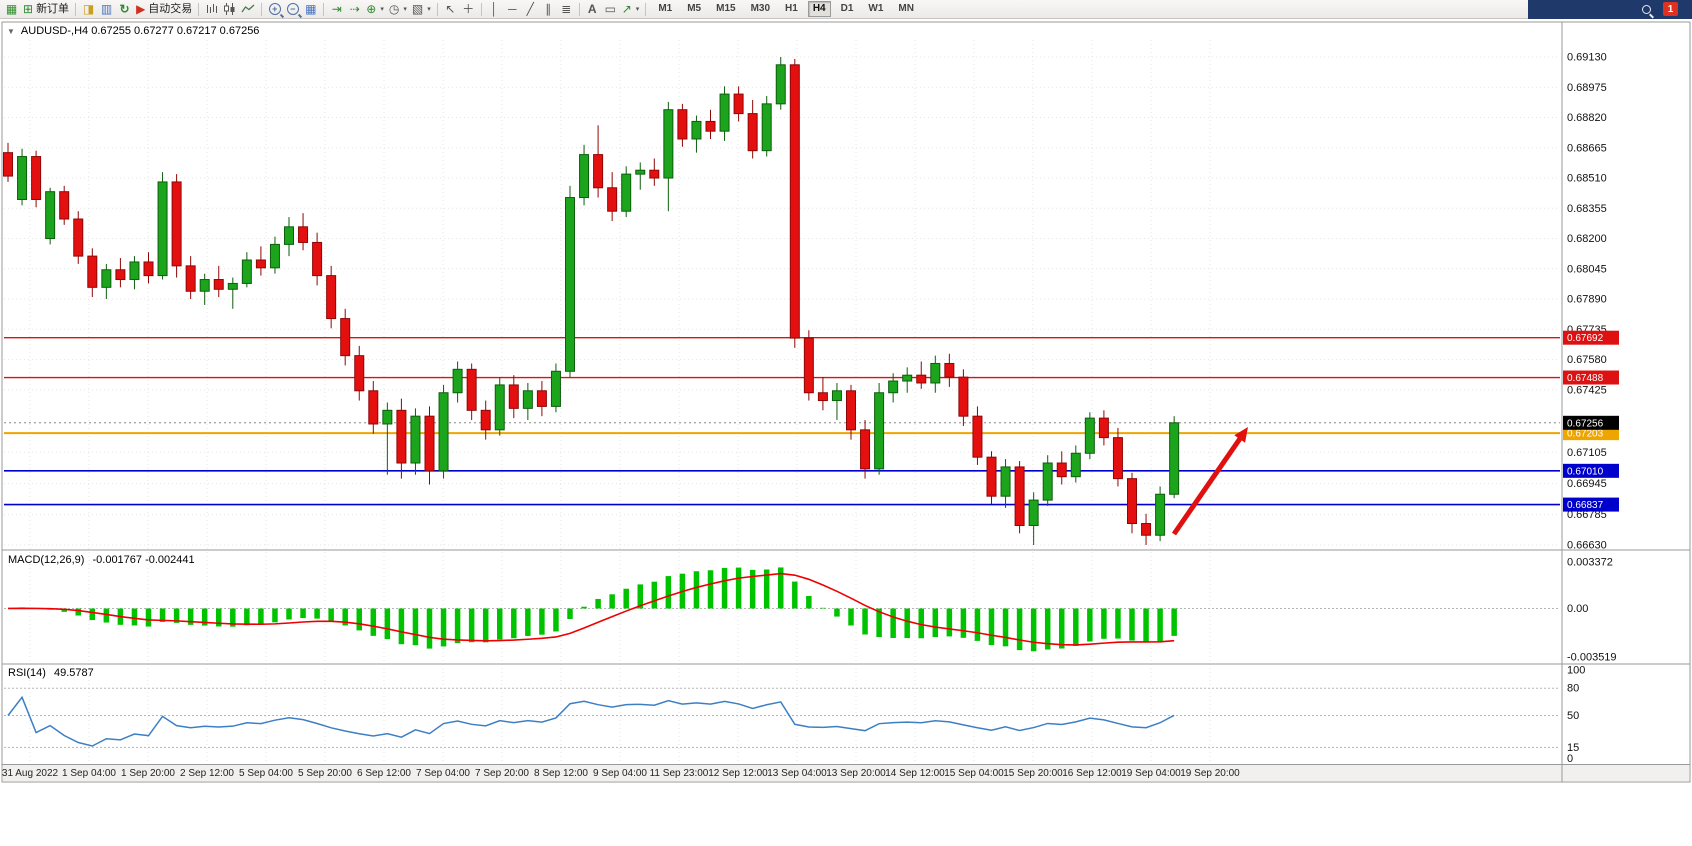  I want to click on chevron-down-icon: ▾, so click(429, 9).